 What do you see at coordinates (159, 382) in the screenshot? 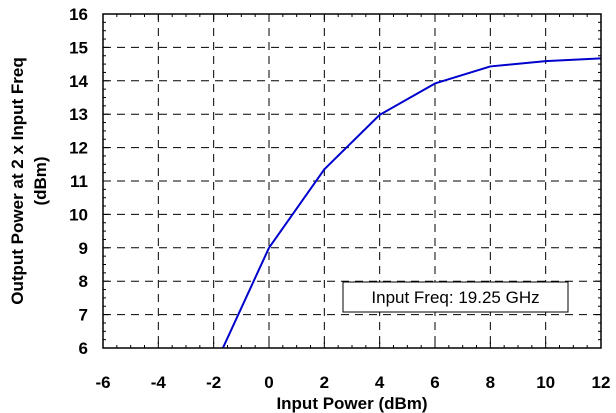
I see `x-tick-label: -4` at bounding box center [159, 382].